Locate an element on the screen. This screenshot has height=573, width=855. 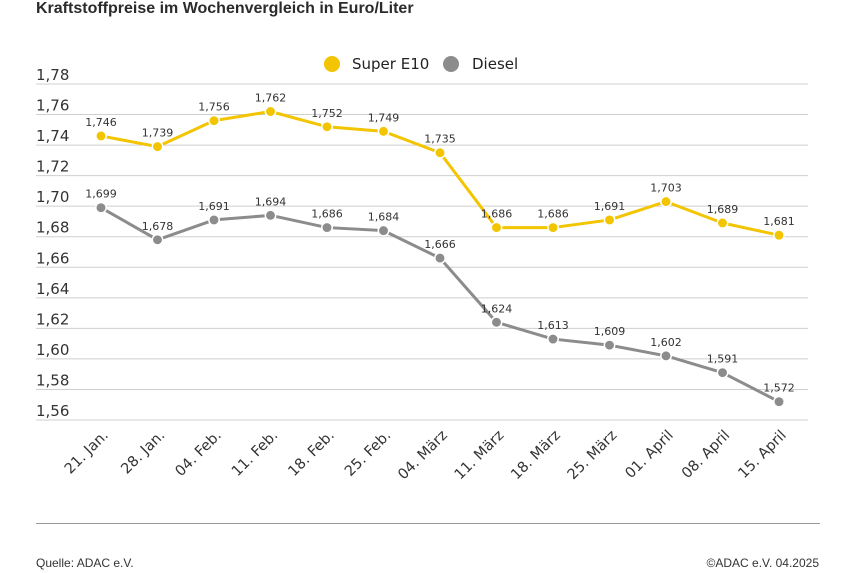
data-label: 1,684 is located at coordinates (384, 217).